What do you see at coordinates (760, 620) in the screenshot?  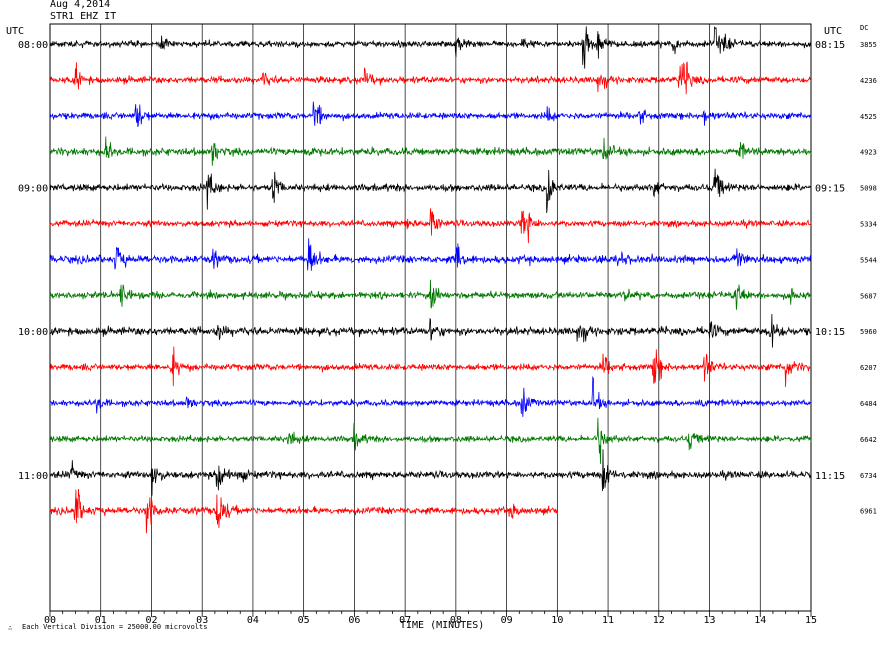 I see `x-tick-label: 14` at bounding box center [760, 620].